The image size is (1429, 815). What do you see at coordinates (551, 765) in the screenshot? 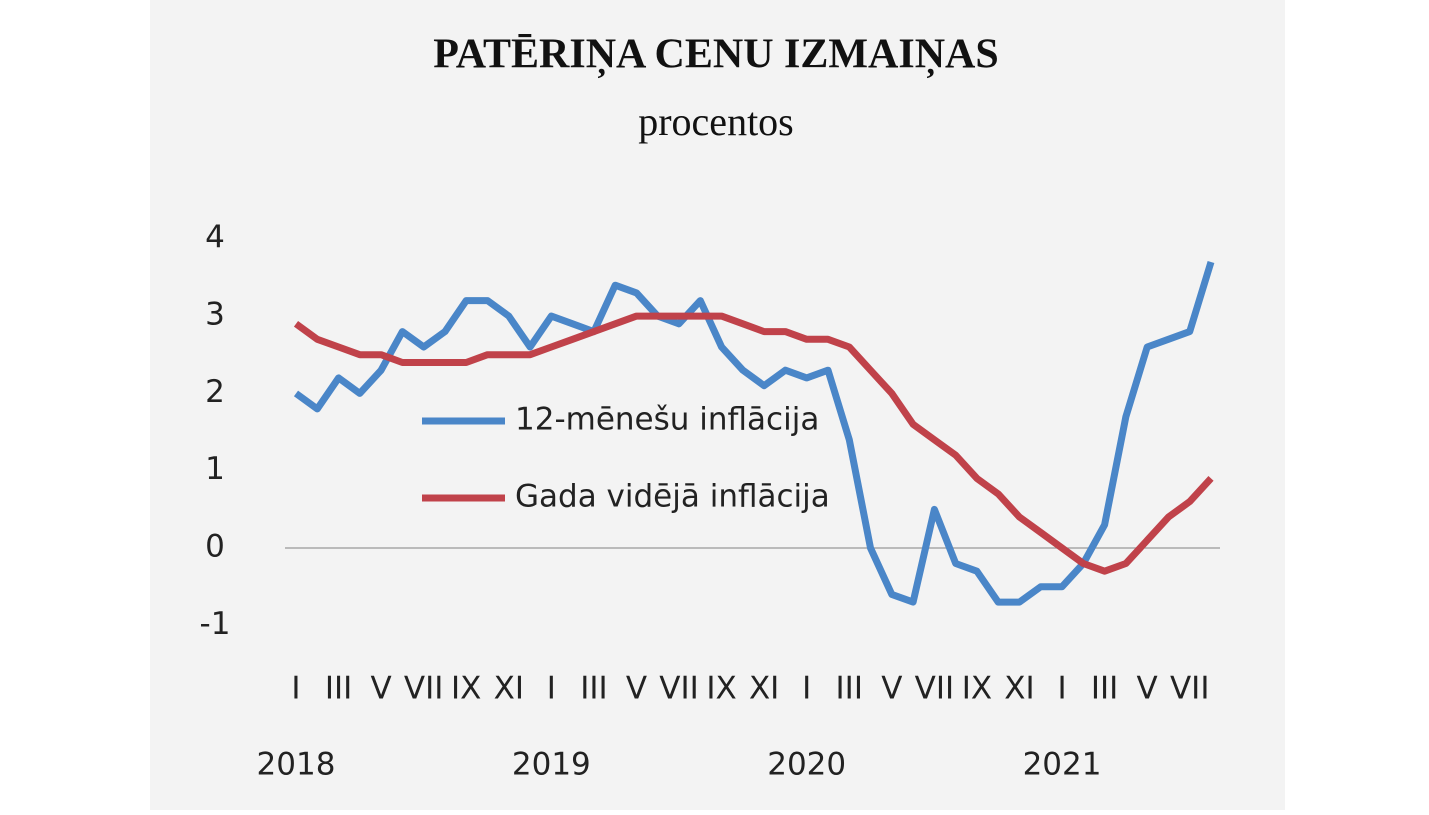
I see `year-label: 2019` at bounding box center [551, 765].